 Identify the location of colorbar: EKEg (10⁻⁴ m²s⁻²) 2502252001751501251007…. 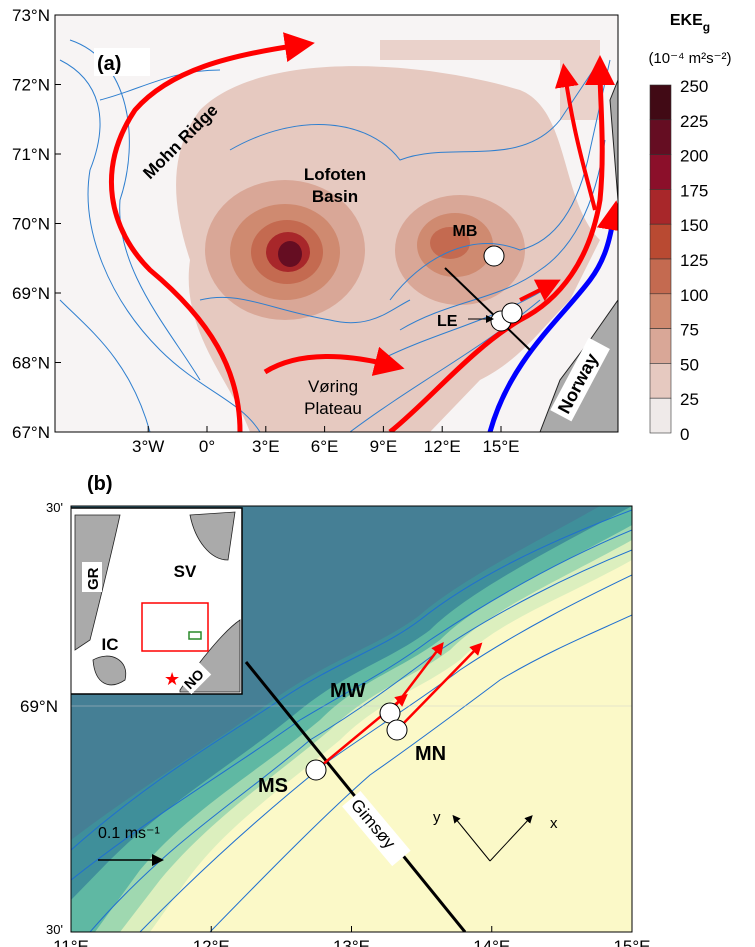
(689, 228).